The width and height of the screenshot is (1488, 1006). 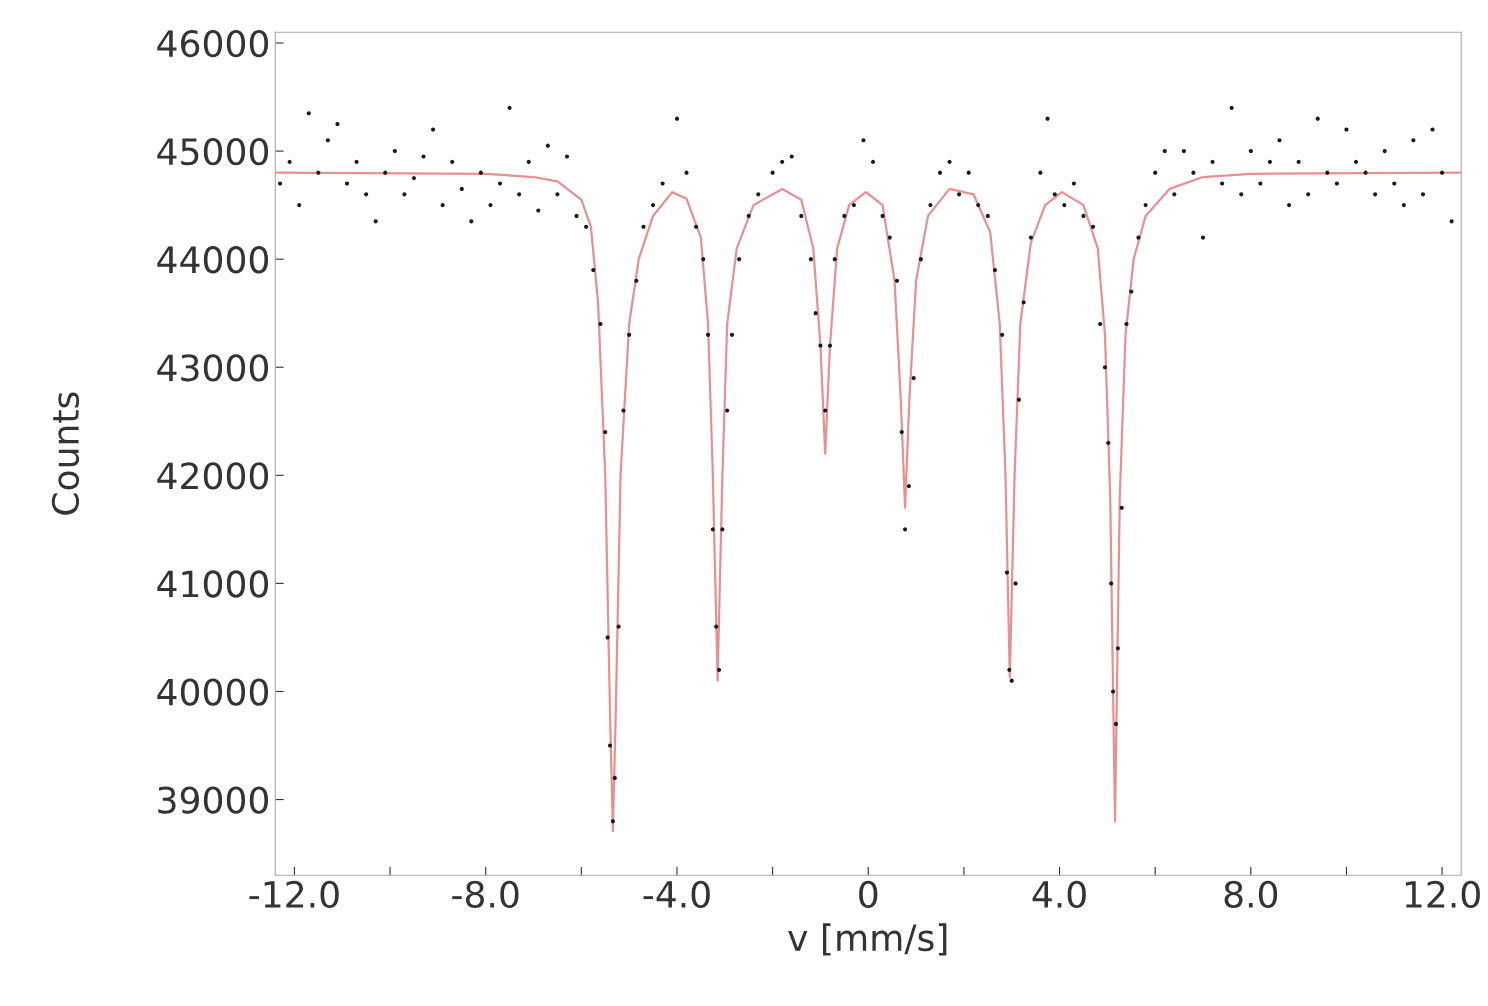 I want to click on y-tick-label: 45000, so click(x=213, y=152).